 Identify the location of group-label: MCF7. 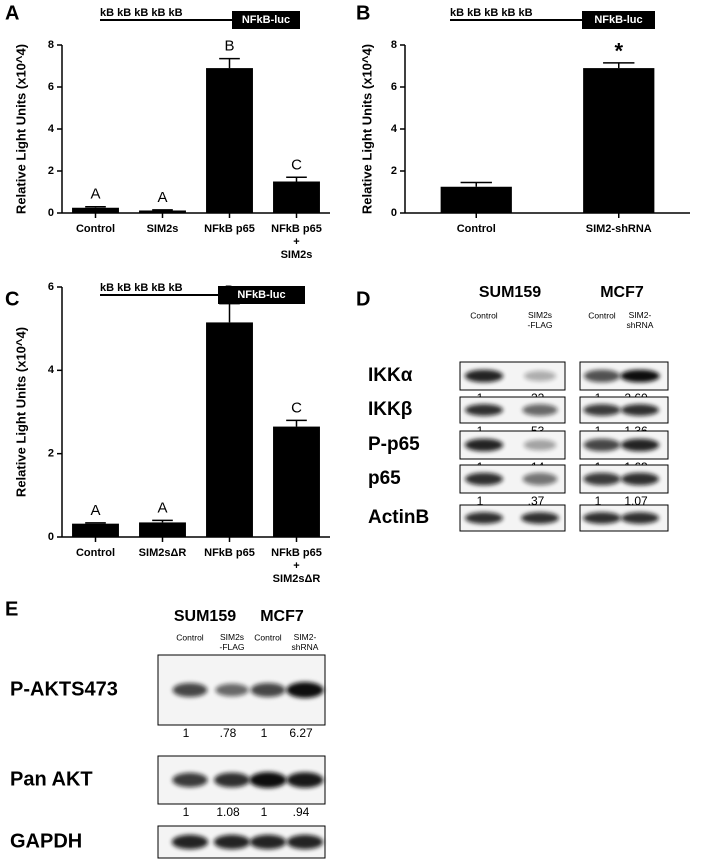
(282, 616).